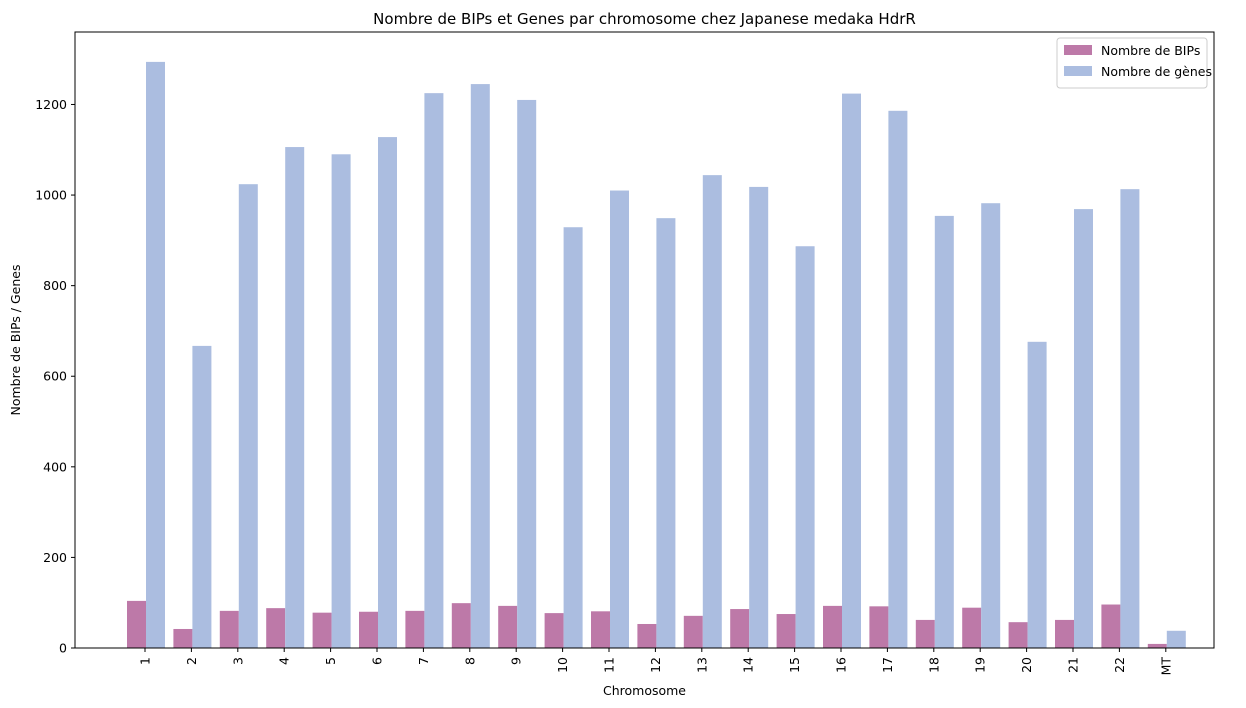 The width and height of the screenshot is (1246, 708). Describe the element at coordinates (63, 648) in the screenshot. I see `y-tick-label: 0` at that location.